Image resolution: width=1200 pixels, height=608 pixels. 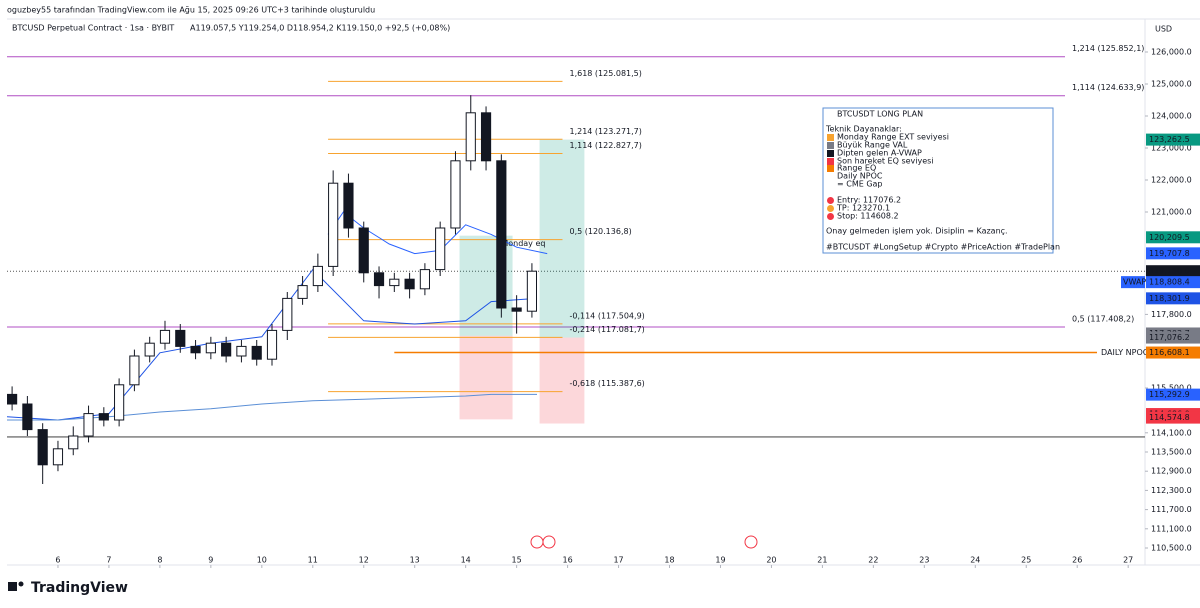 What do you see at coordinates (93, 28) in the screenshot?
I see `chart-title: BTCUSD Perpetual Contract · 1sa · BYBIT` at bounding box center [93, 28].